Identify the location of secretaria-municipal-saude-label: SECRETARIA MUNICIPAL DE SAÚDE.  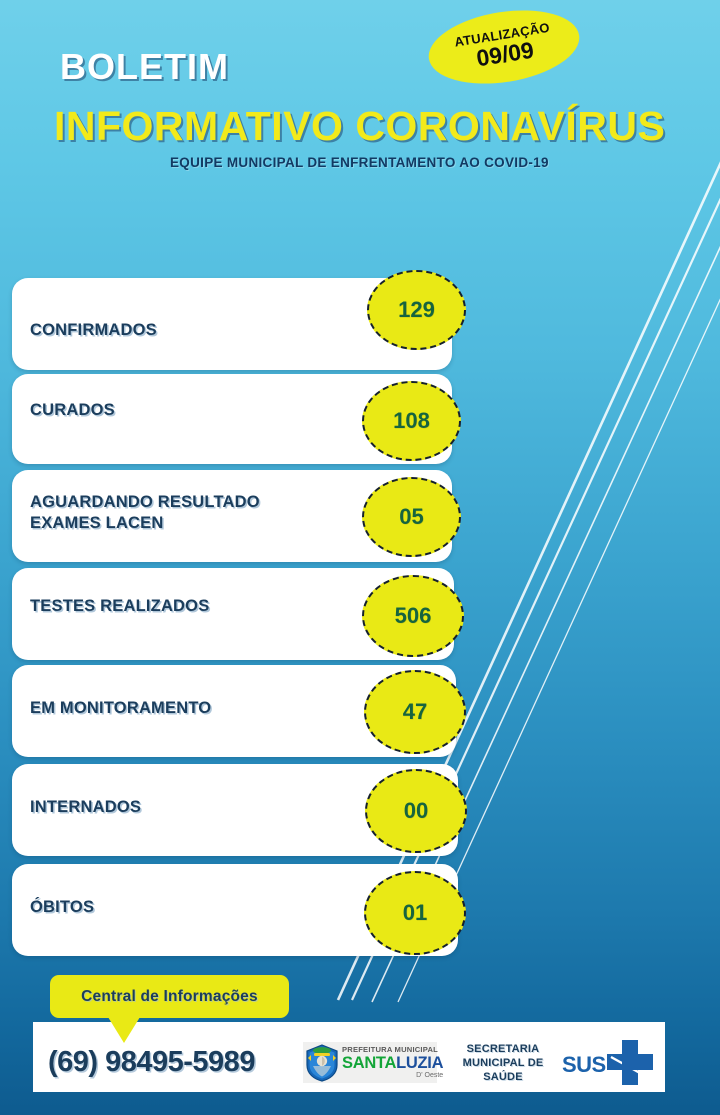
(503, 1063).